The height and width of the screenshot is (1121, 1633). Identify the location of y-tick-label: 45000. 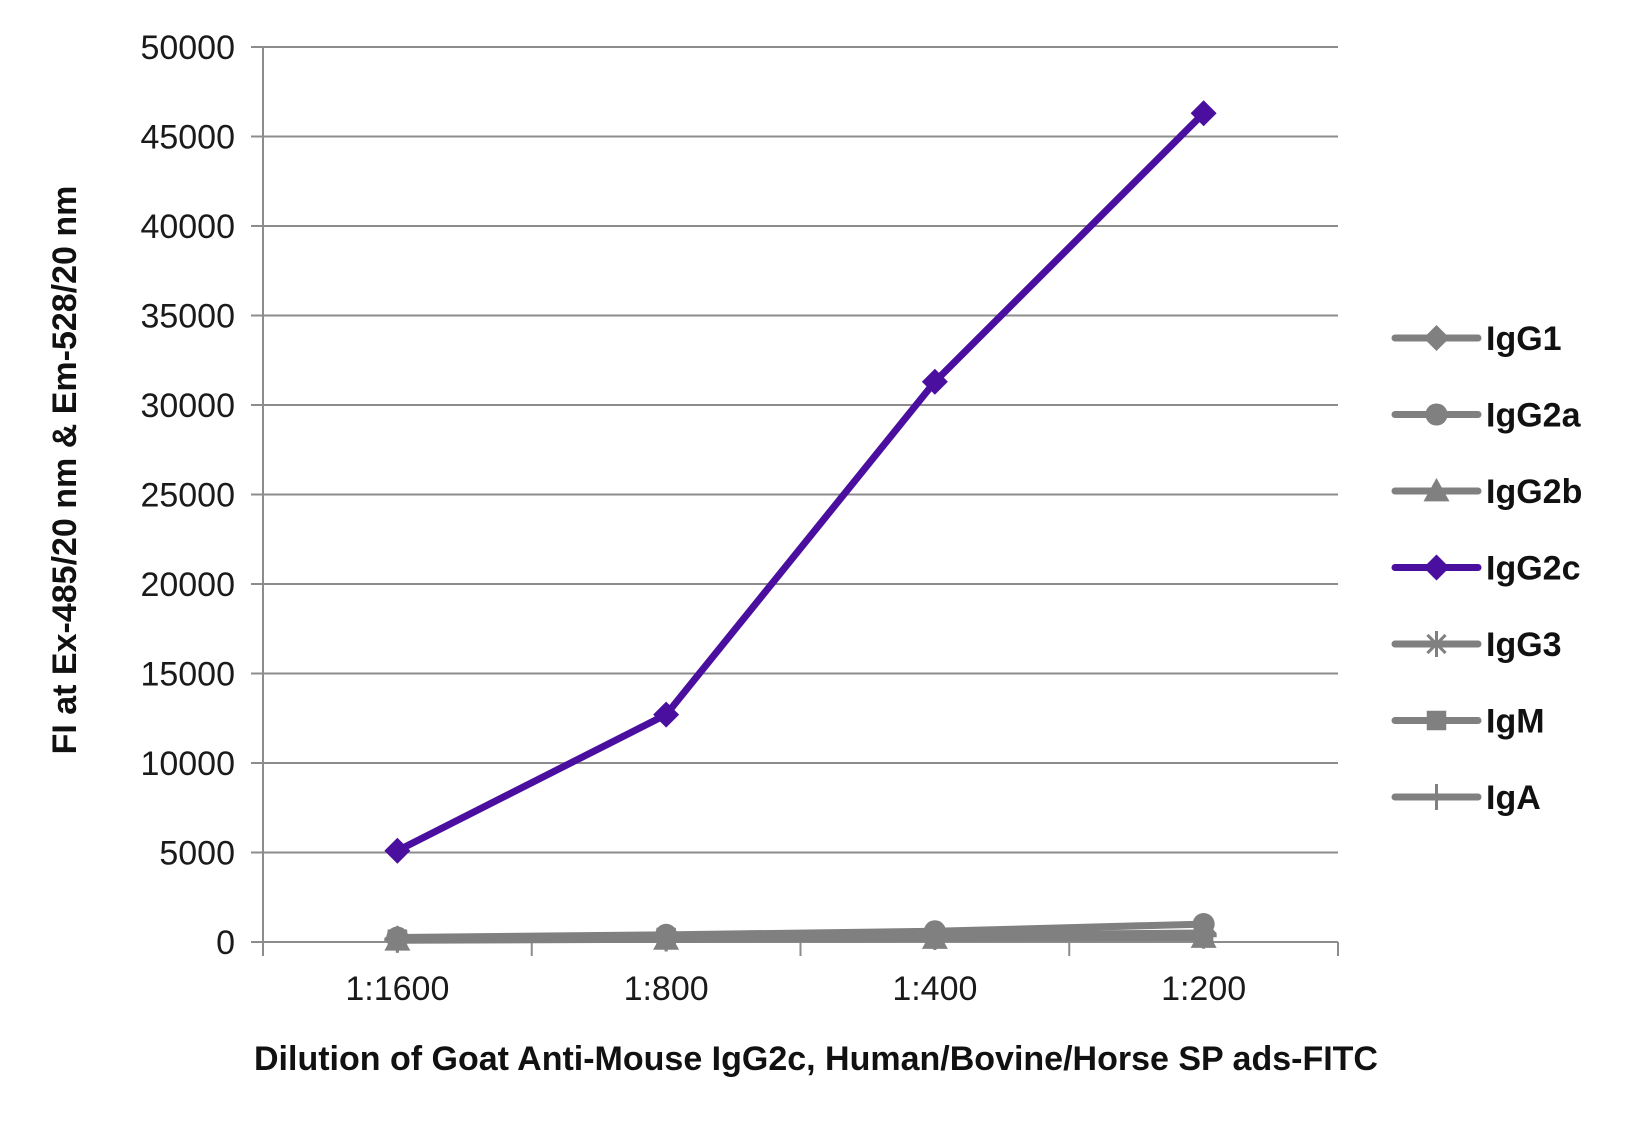
(187, 138).